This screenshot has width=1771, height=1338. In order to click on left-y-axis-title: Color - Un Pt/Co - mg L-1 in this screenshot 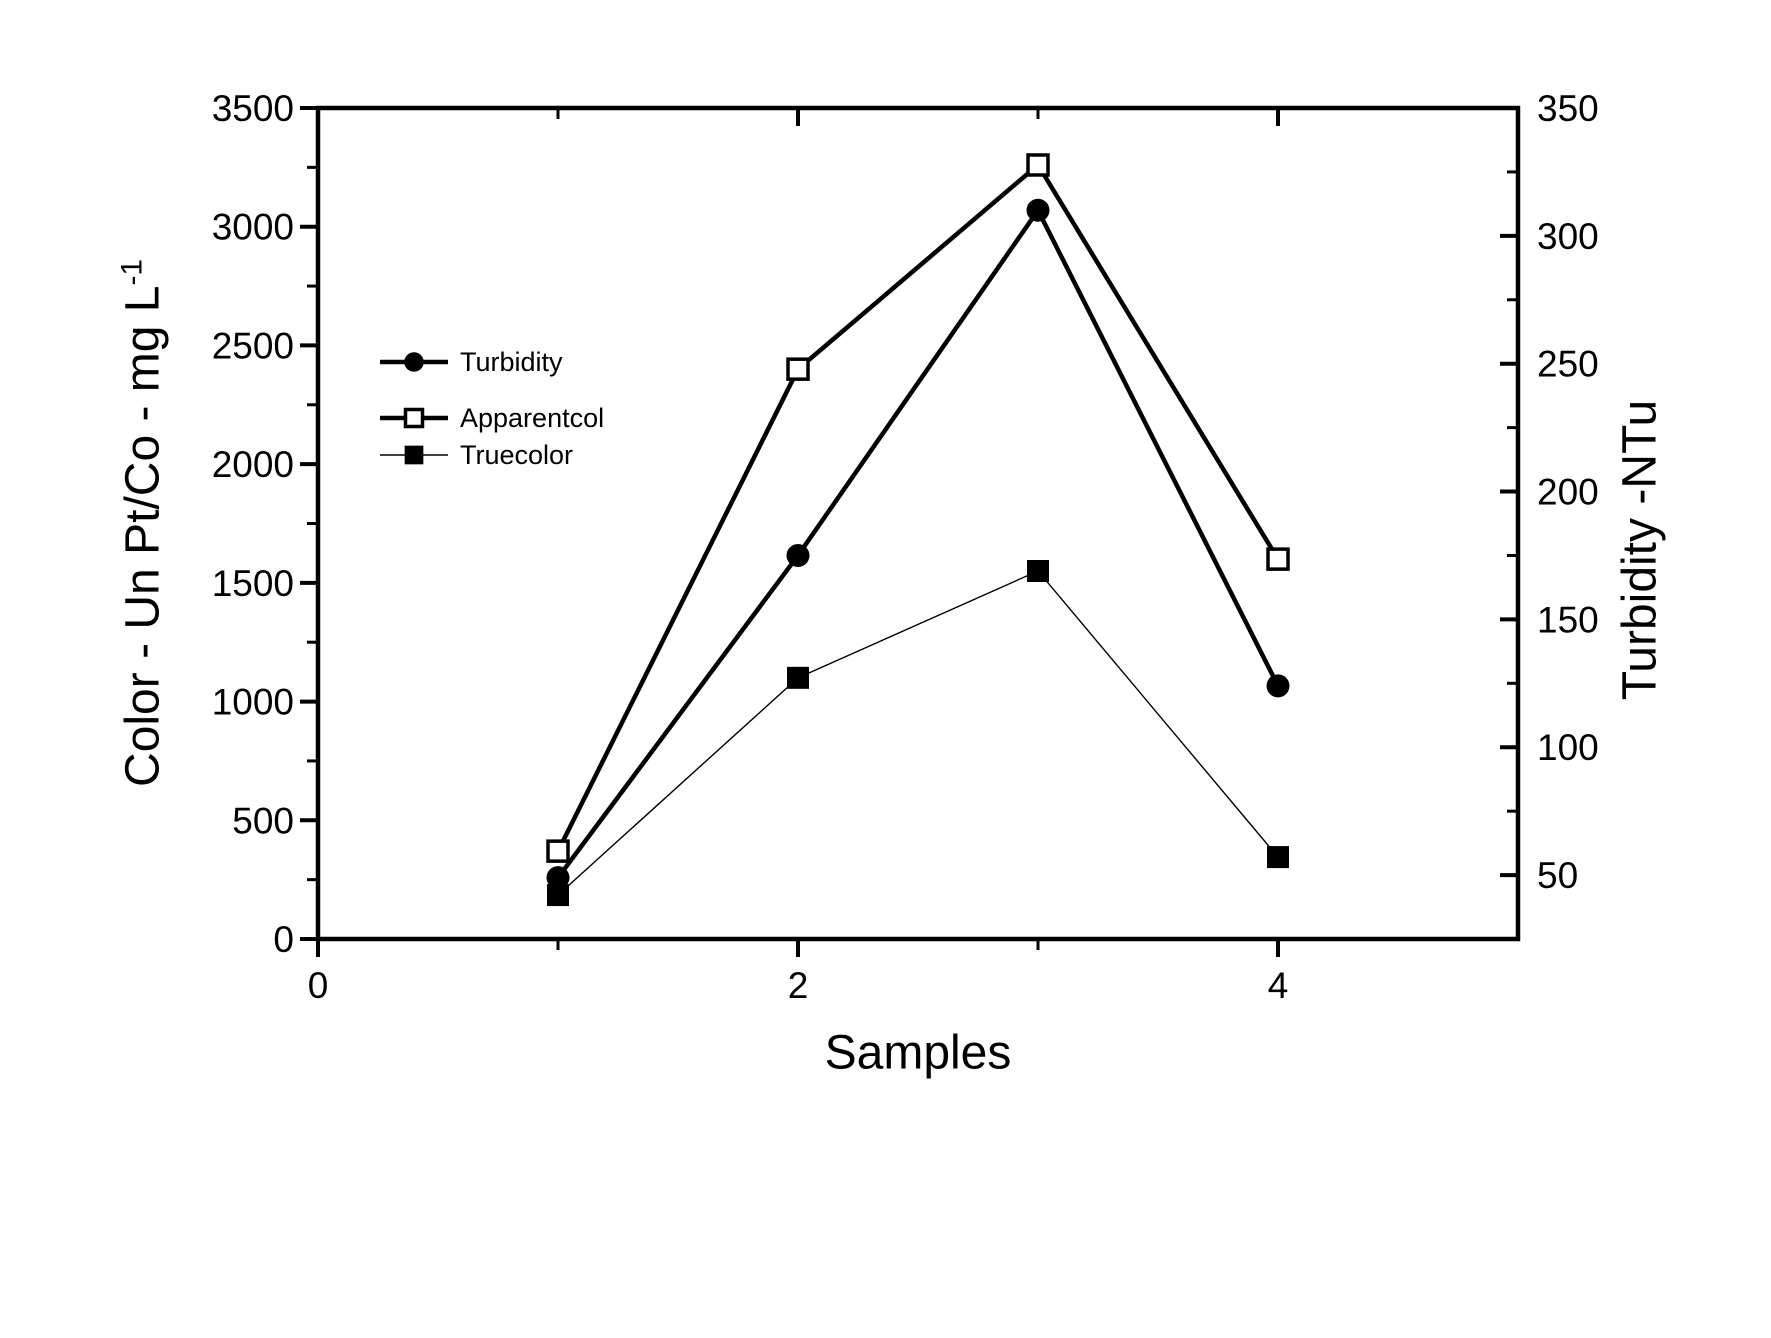, I will do `click(143, 523)`.